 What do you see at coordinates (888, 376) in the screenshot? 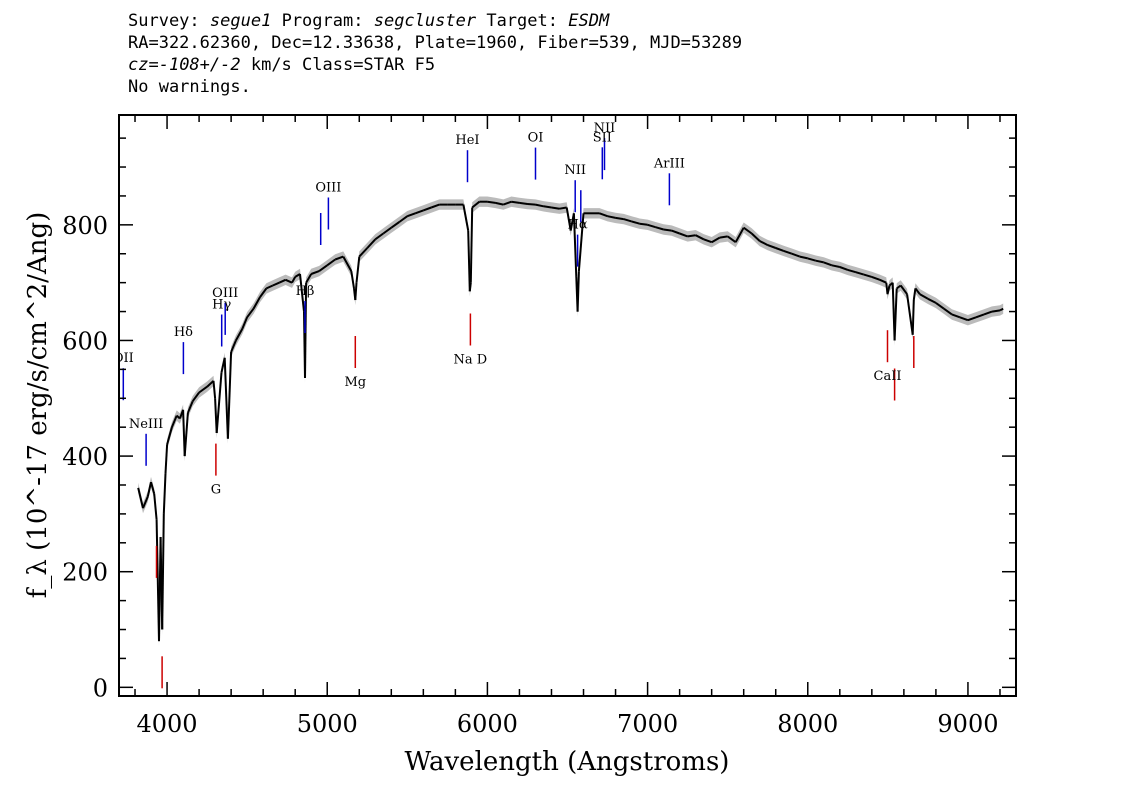
I see `line-label: CaII` at bounding box center [888, 376].